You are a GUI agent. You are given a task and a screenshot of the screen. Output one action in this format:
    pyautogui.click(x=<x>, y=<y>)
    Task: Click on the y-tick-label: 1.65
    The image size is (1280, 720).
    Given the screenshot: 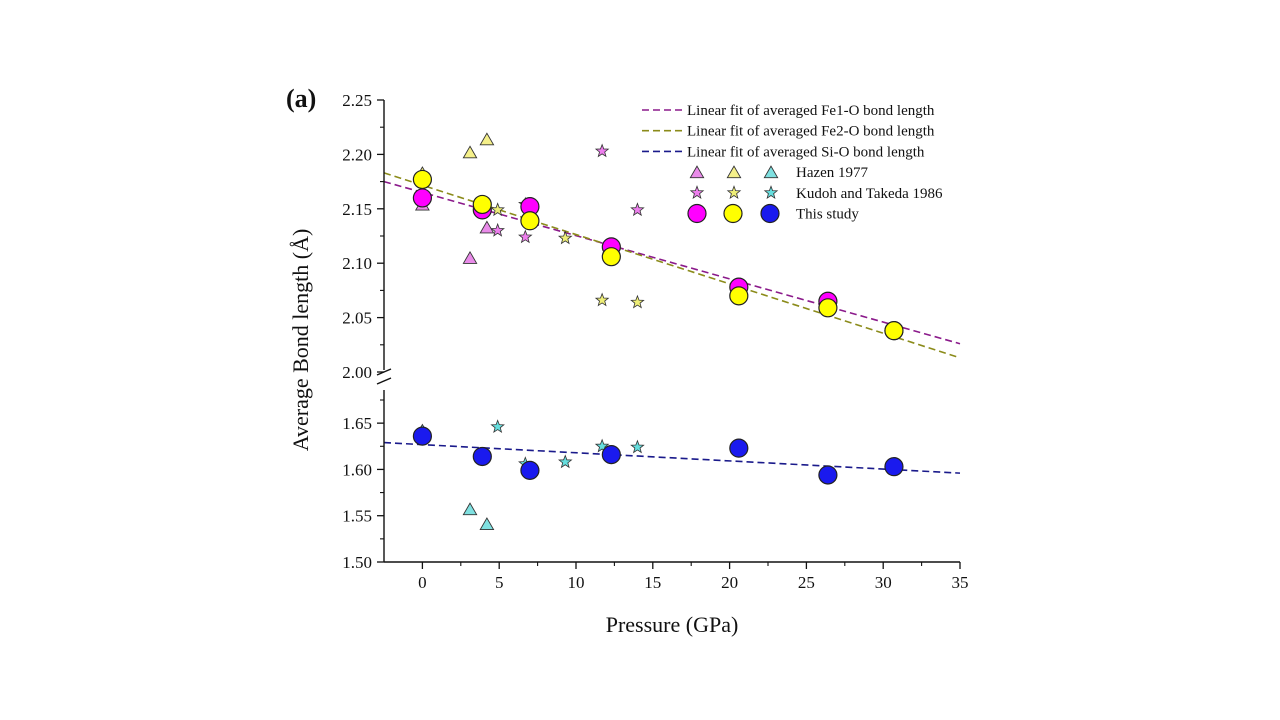 What is the action you would take?
    pyautogui.click(x=357, y=423)
    